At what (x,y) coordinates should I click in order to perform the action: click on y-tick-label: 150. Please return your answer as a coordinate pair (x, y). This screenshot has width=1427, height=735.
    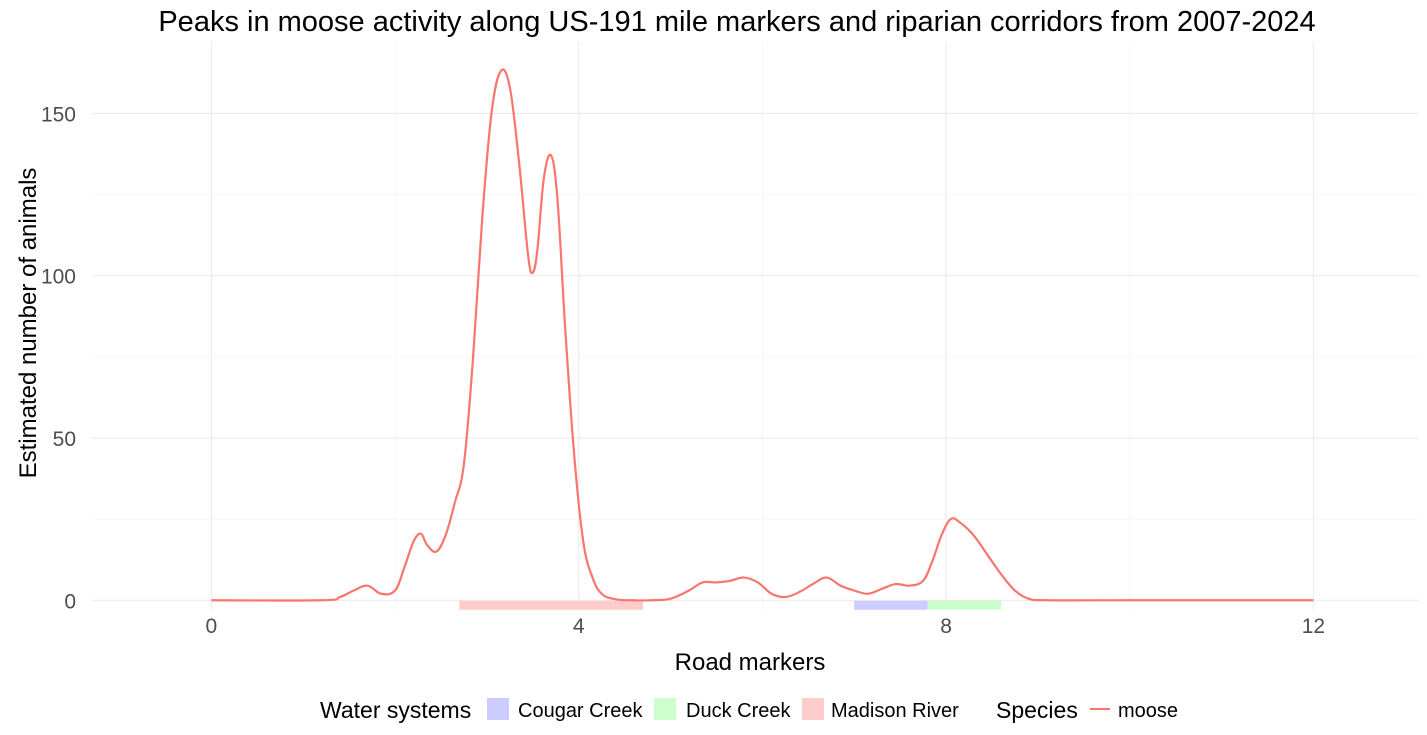
    Looking at the image, I should click on (58, 114).